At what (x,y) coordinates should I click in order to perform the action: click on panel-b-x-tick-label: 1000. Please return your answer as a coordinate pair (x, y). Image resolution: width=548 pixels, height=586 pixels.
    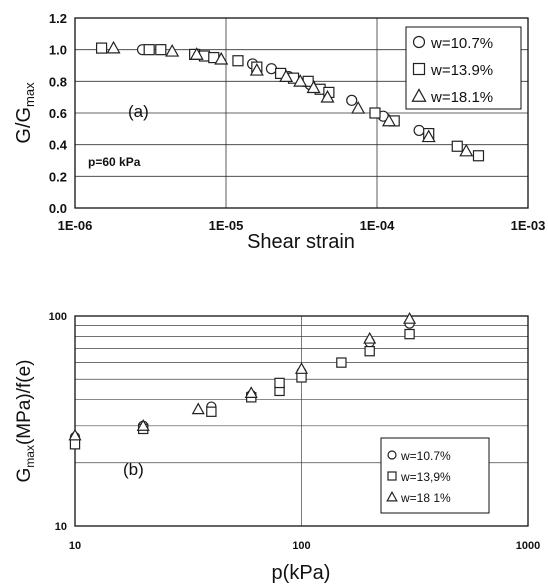
    Looking at the image, I should click on (528, 546).